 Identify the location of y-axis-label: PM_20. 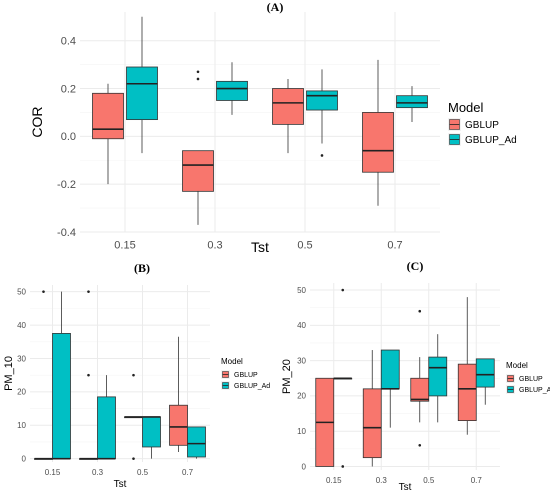
(287, 376).